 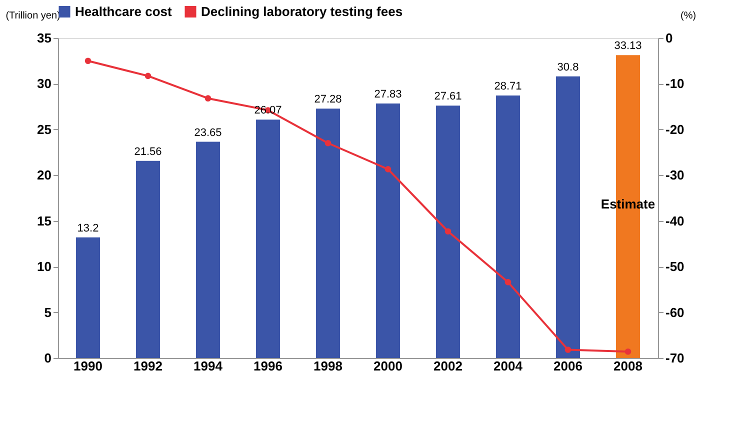 What do you see at coordinates (675, 129) in the screenshot?
I see `y2-tick-label: -20` at bounding box center [675, 129].